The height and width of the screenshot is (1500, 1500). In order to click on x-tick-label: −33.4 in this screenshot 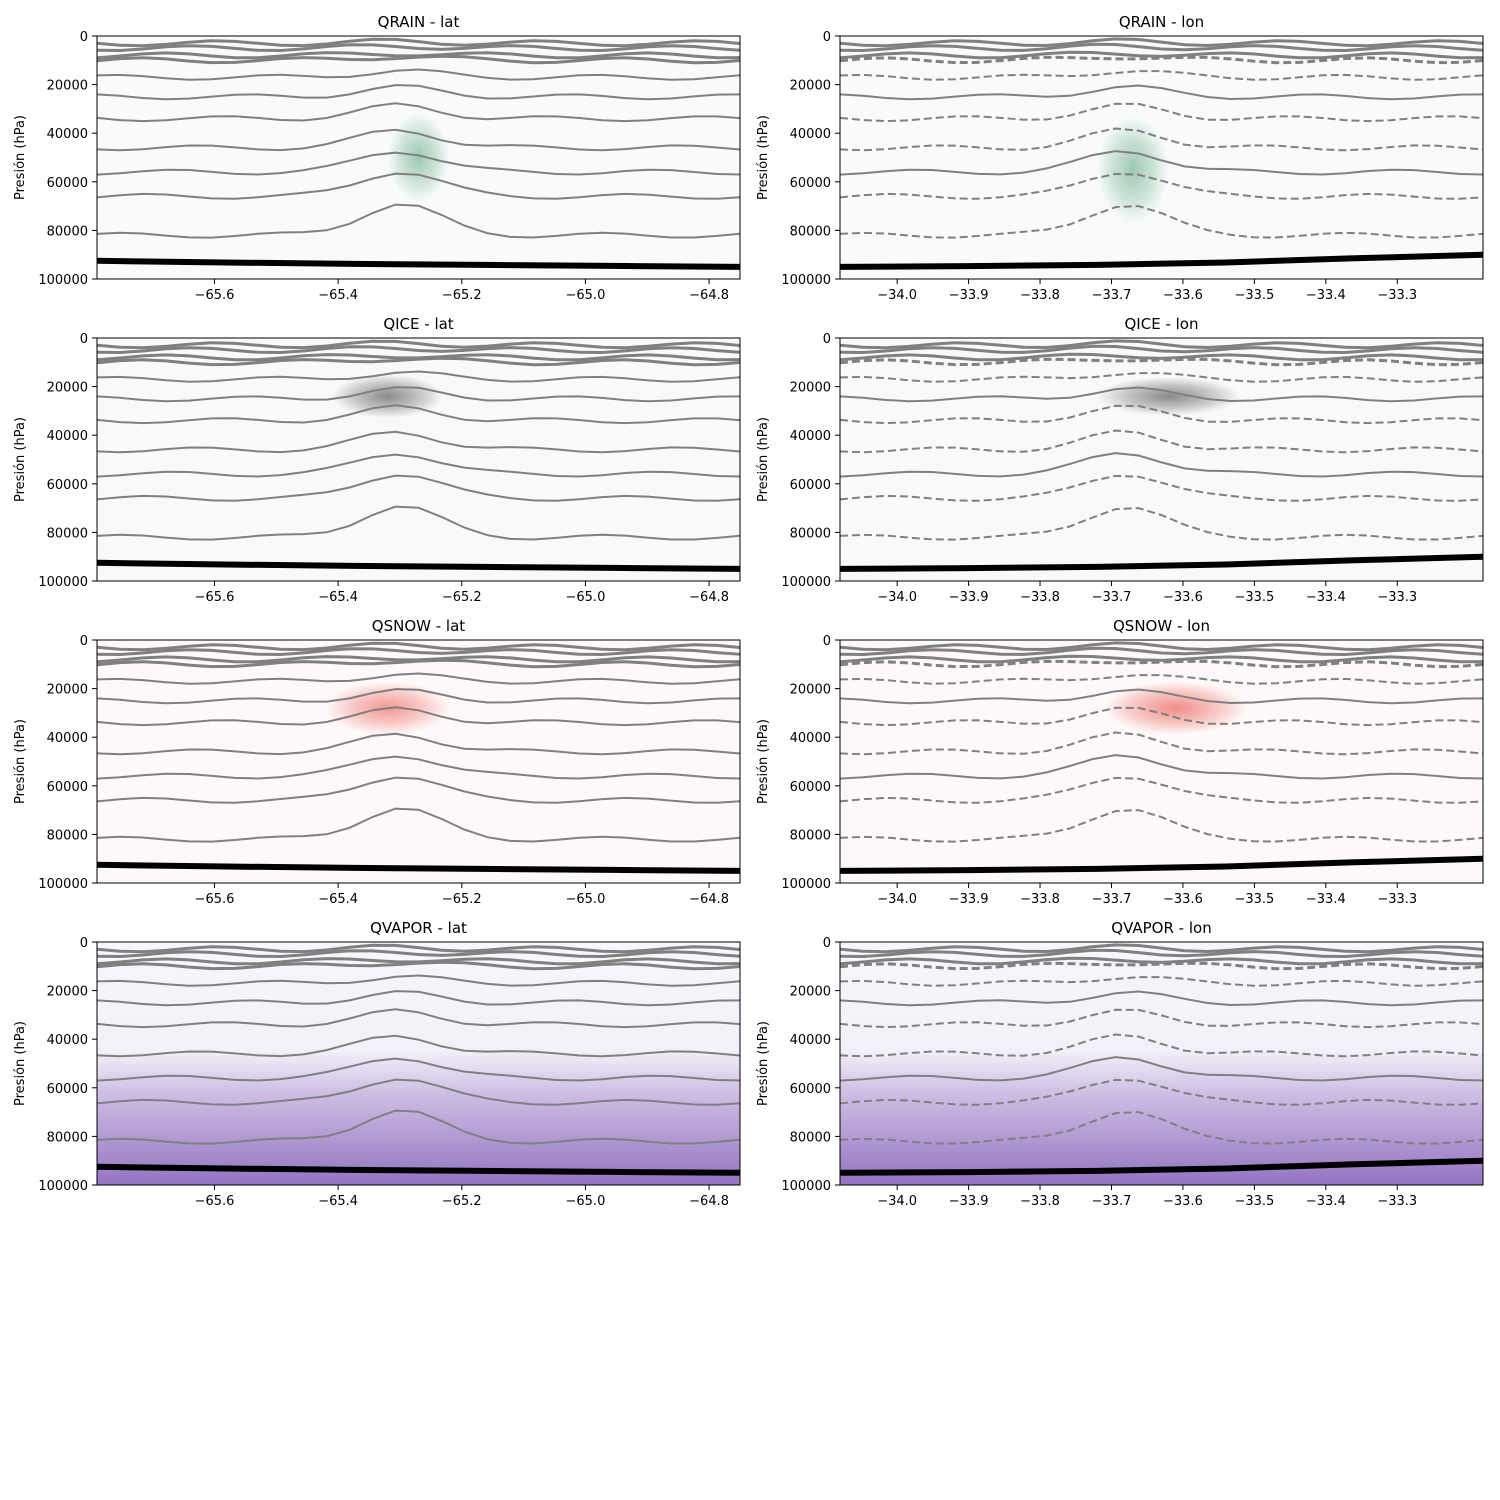, I will do `click(1326, 597)`.